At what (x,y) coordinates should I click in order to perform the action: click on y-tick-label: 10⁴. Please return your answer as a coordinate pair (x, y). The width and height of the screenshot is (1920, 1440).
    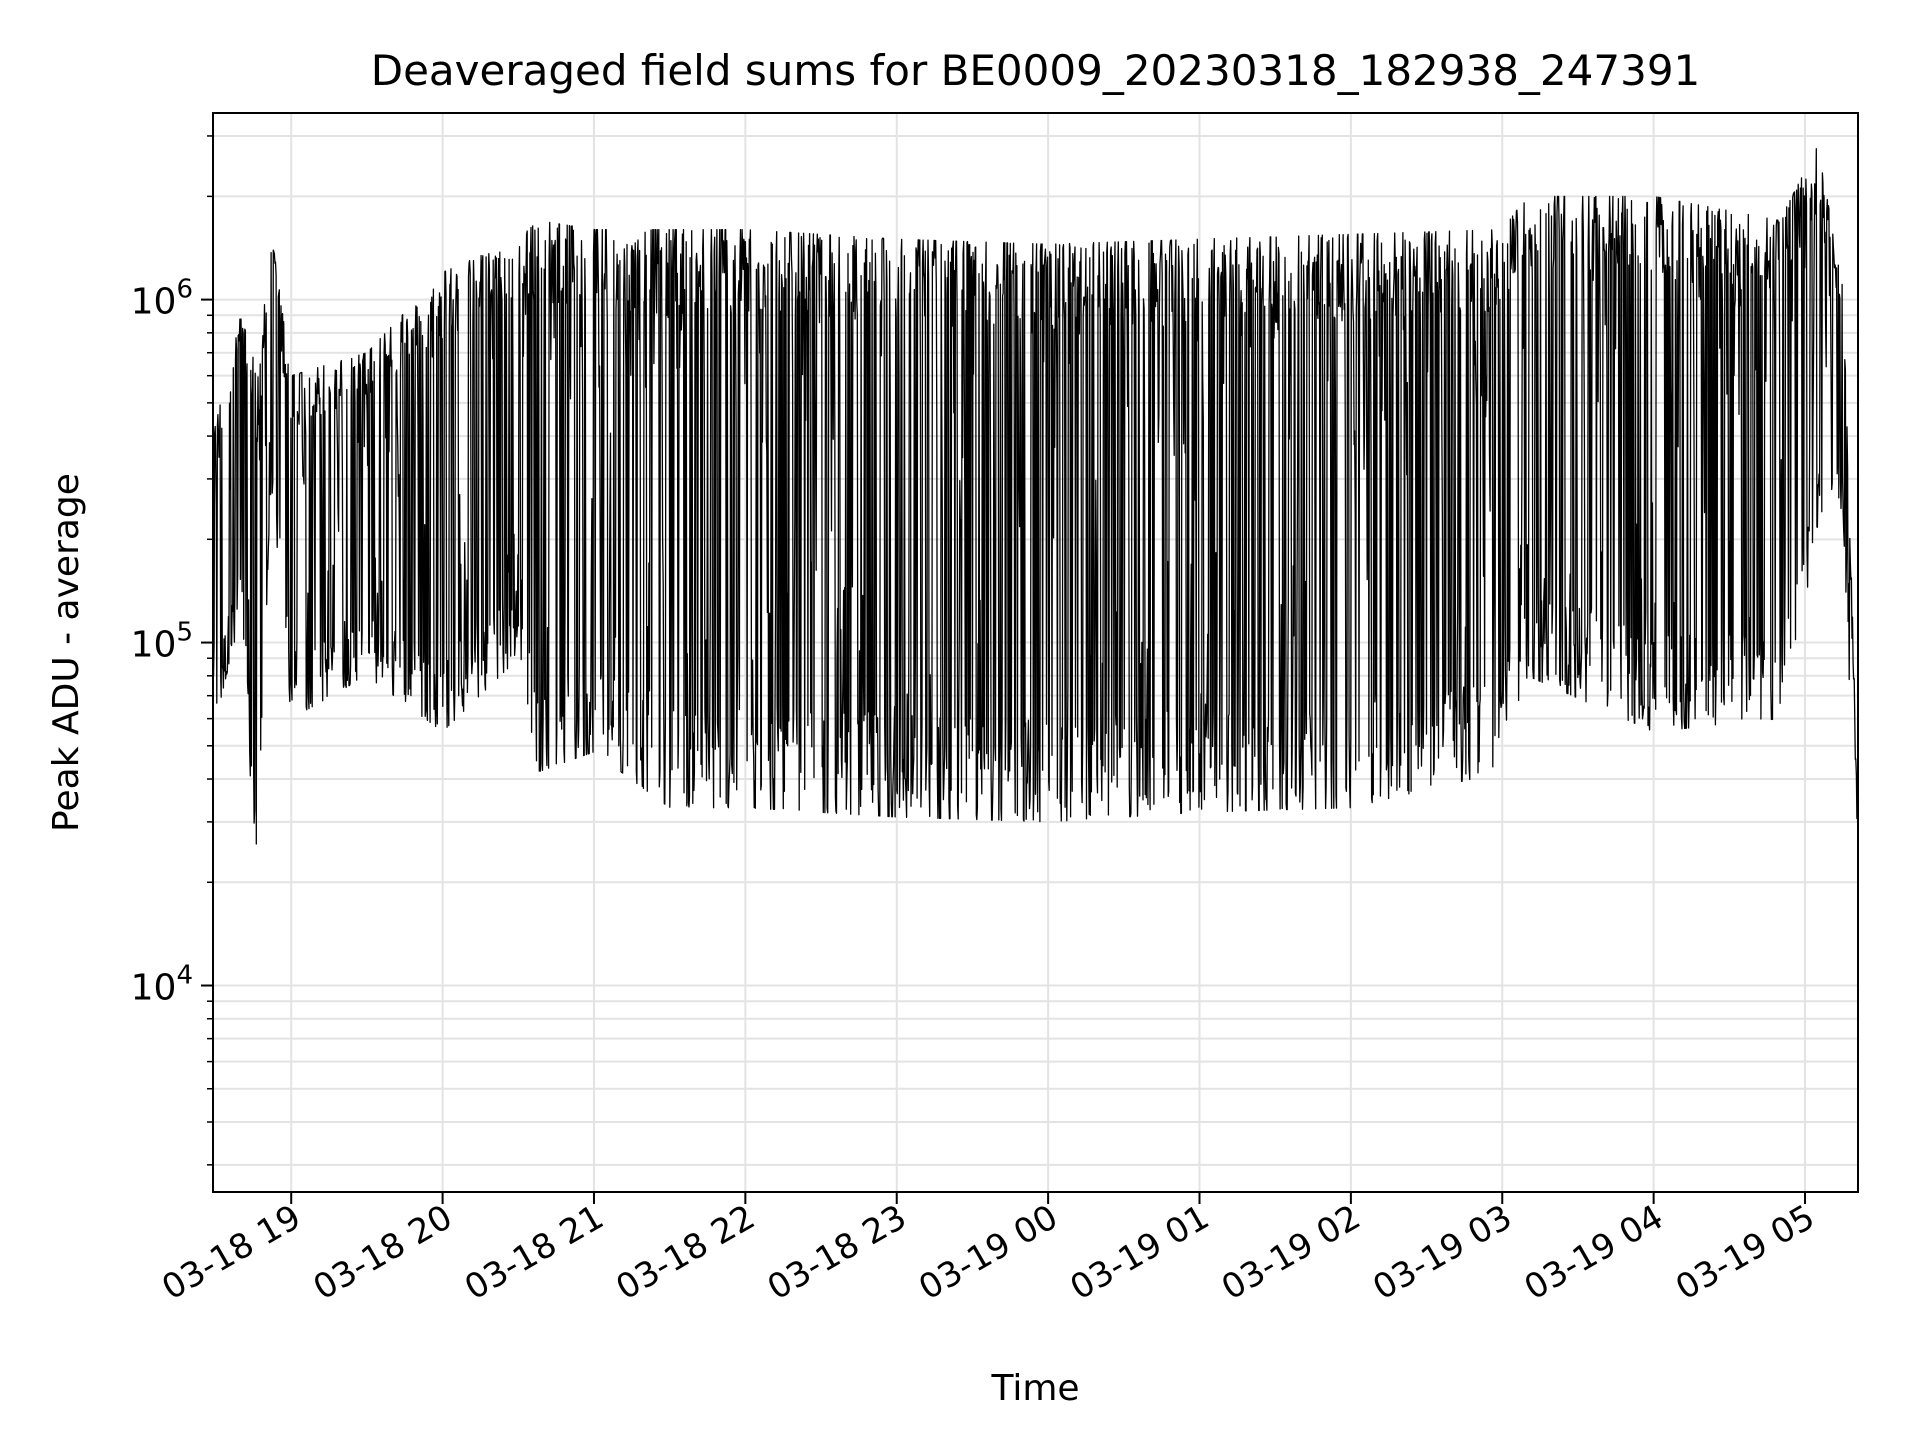
    Looking at the image, I should click on (162, 985).